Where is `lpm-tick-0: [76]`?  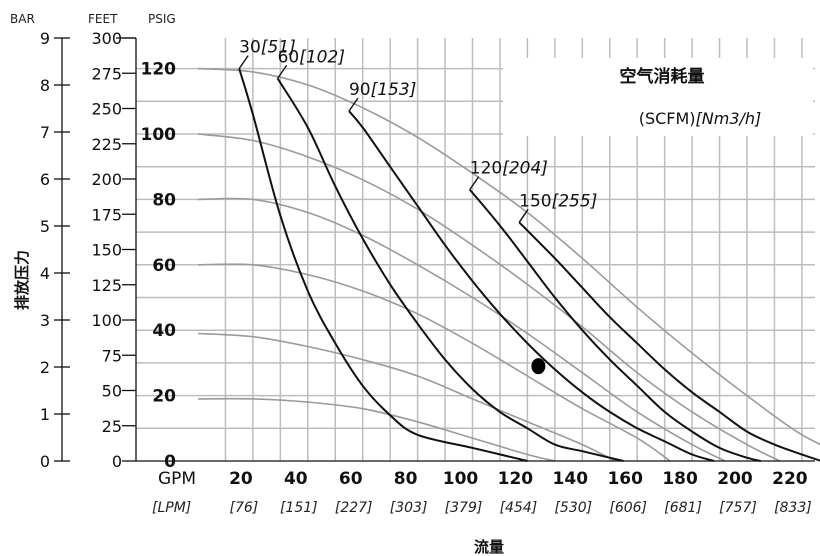 lpm-tick-0: [76] is located at coordinates (244, 508).